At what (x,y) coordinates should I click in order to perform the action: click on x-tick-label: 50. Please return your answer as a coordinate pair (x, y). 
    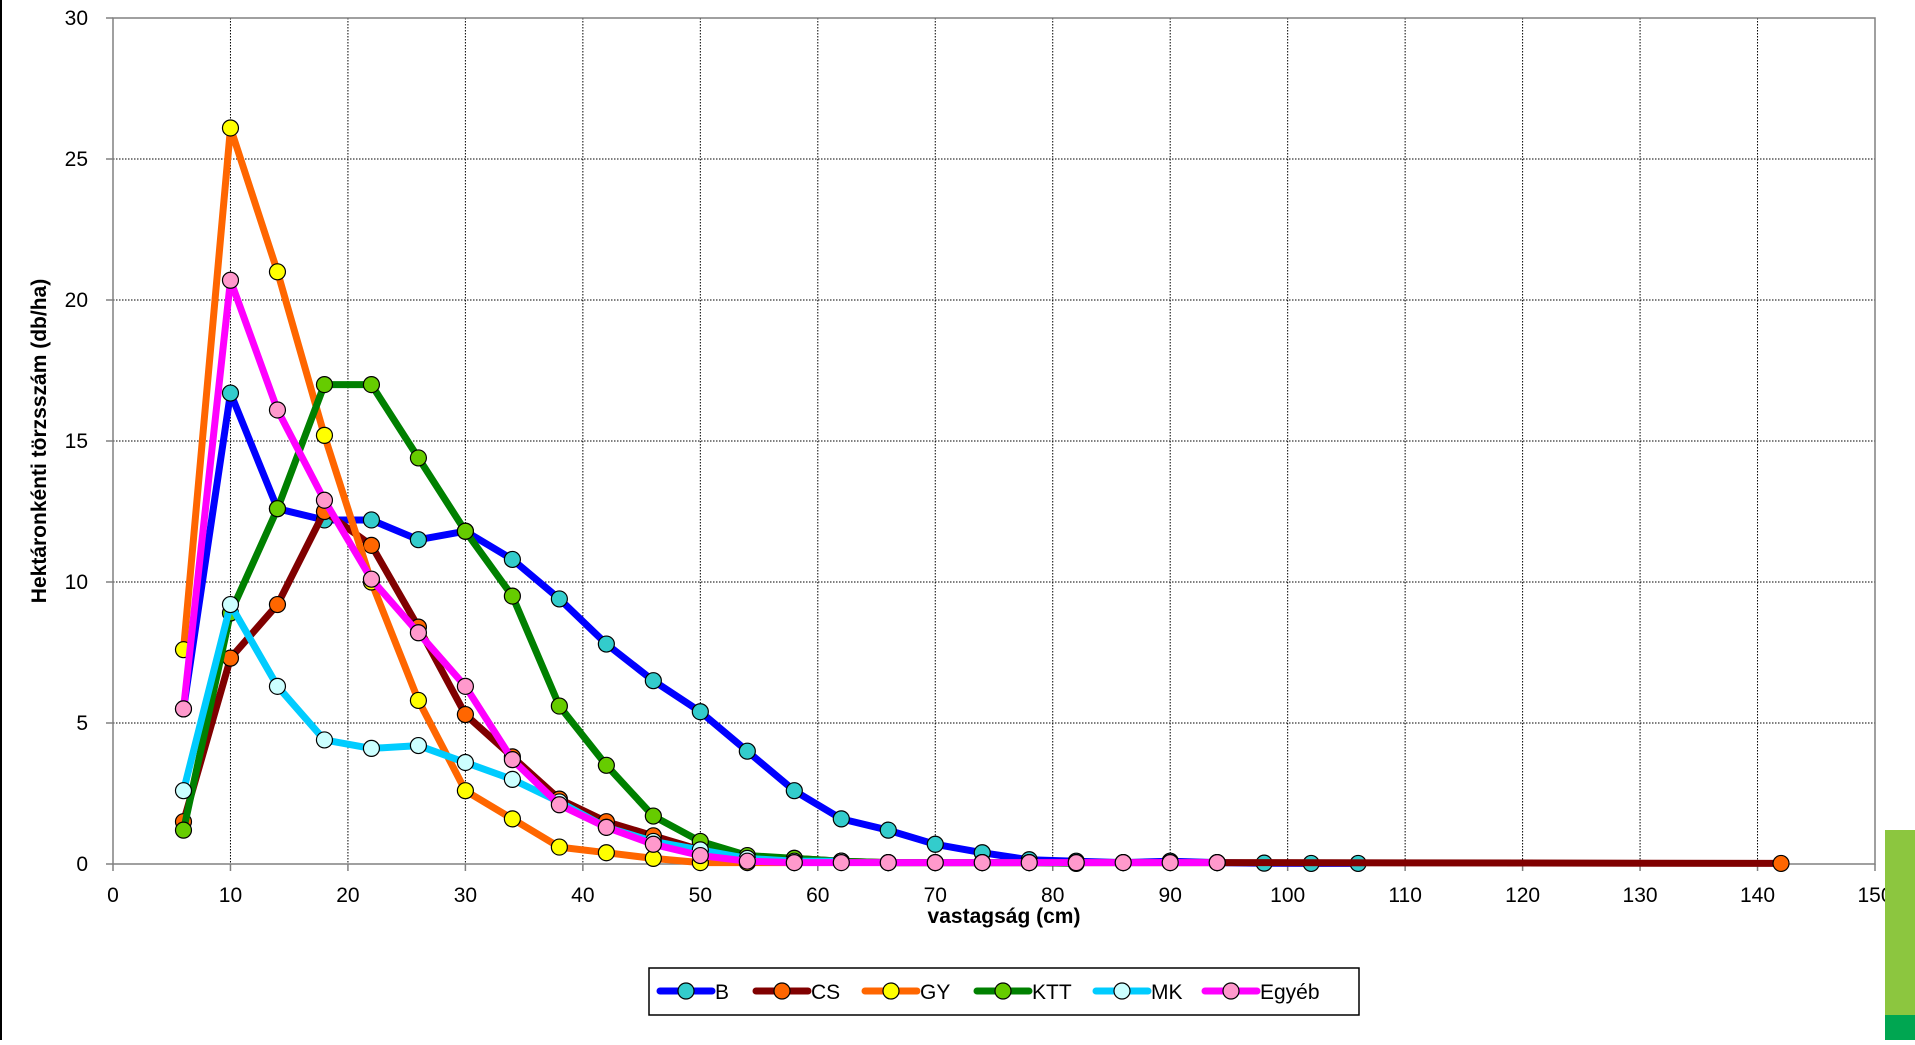
    Looking at the image, I should click on (700, 895).